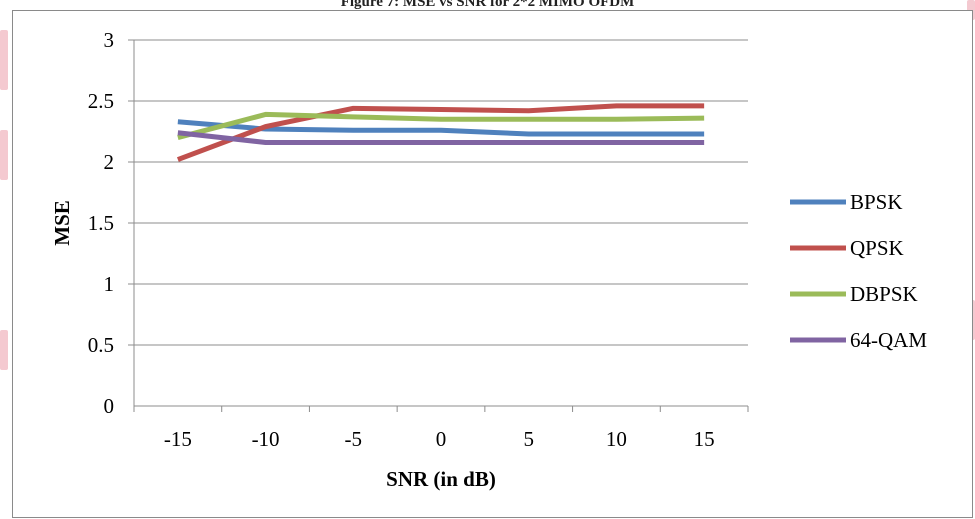  What do you see at coordinates (109, 406) in the screenshot?
I see `y-tick-label: 0` at bounding box center [109, 406].